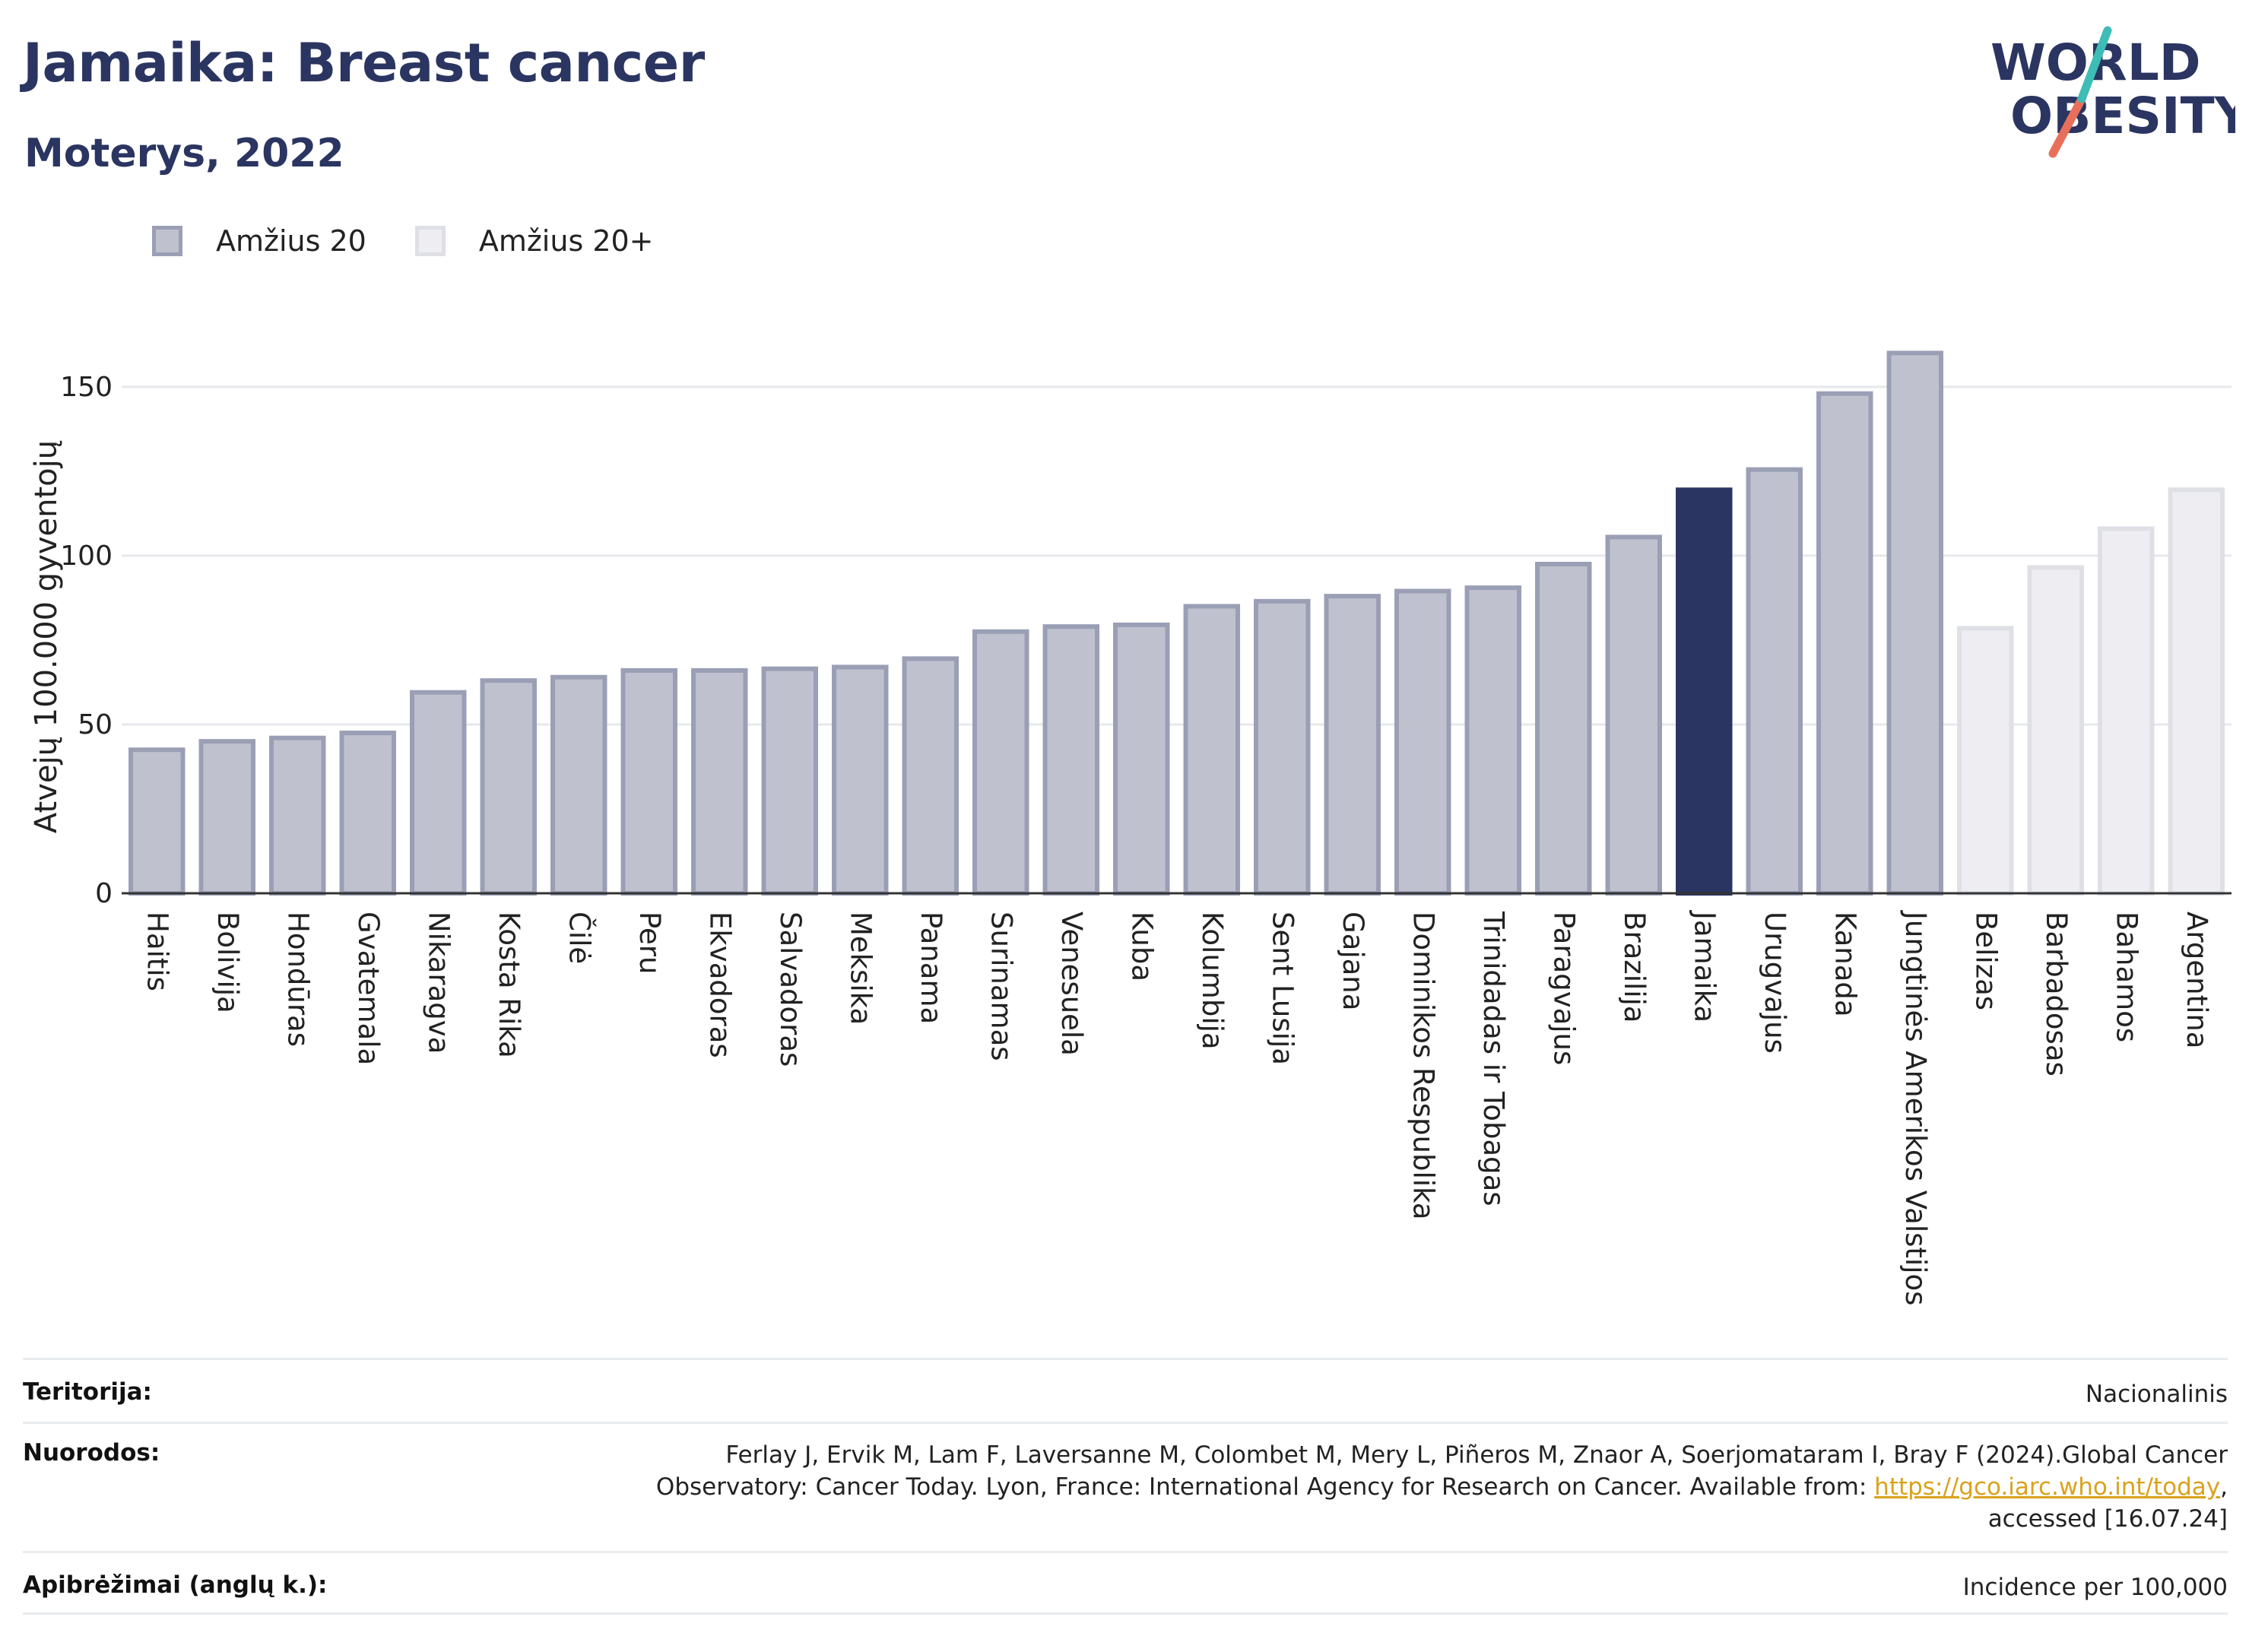 The height and width of the screenshot is (1652, 2249). Describe the element at coordinates (86, 556) in the screenshot. I see `y-tick-label: 100` at that location.